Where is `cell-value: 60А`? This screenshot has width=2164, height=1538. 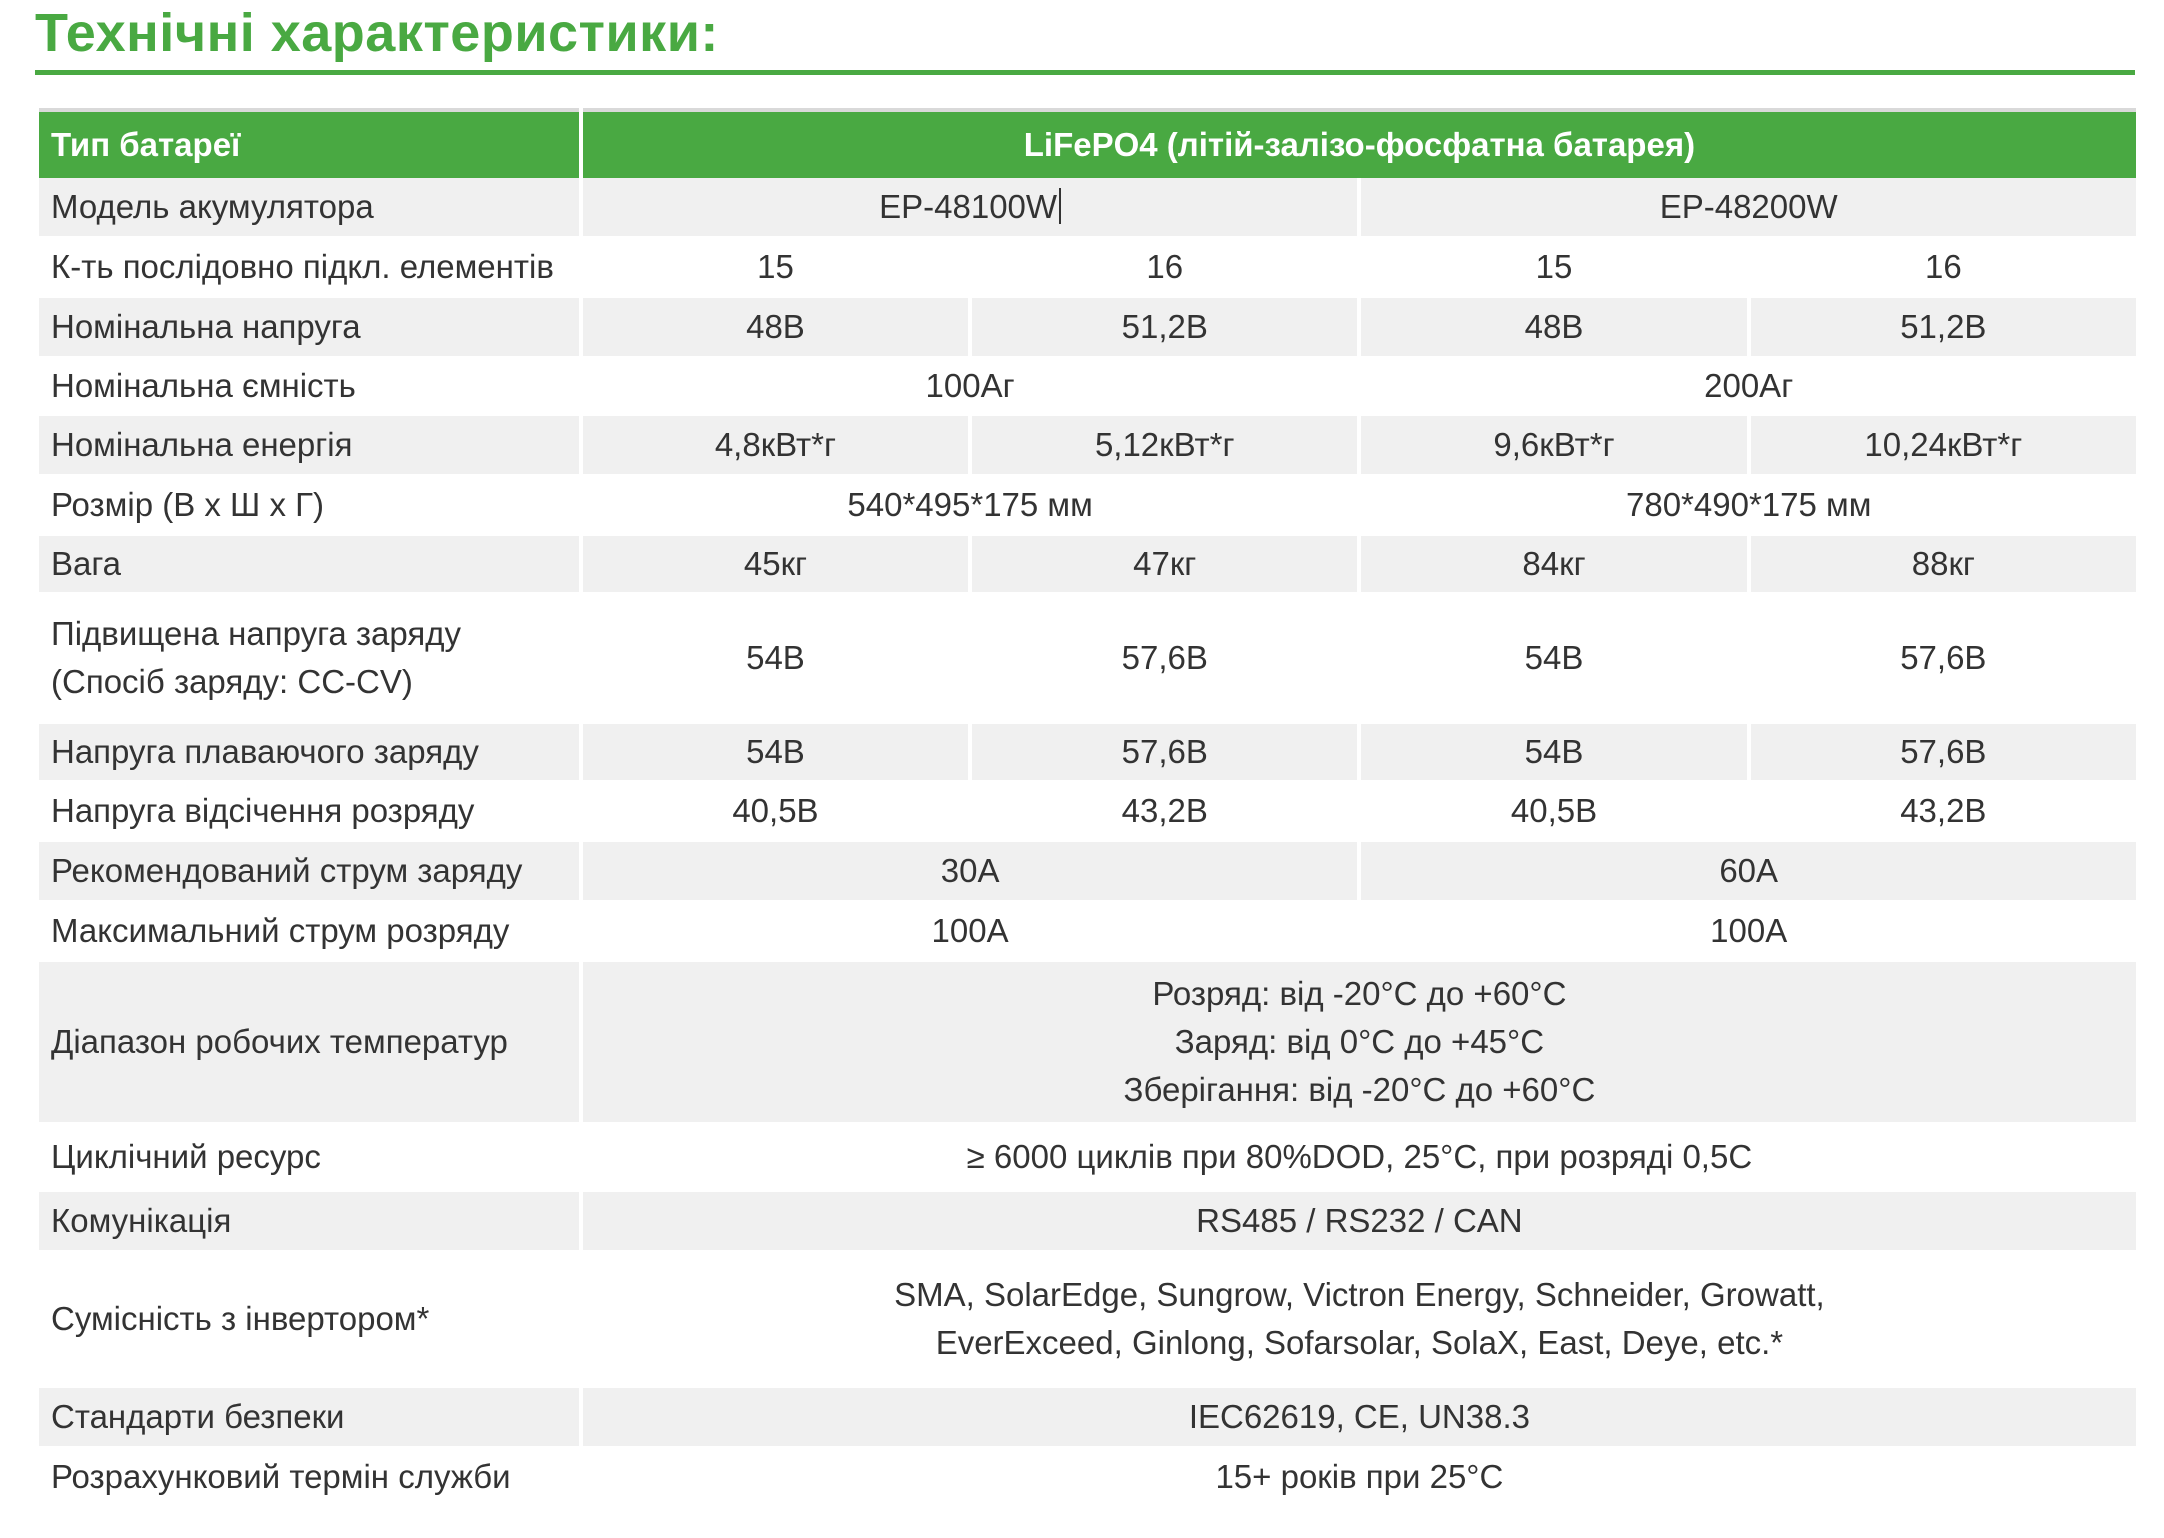
cell-value: 60А is located at coordinates (1748, 871).